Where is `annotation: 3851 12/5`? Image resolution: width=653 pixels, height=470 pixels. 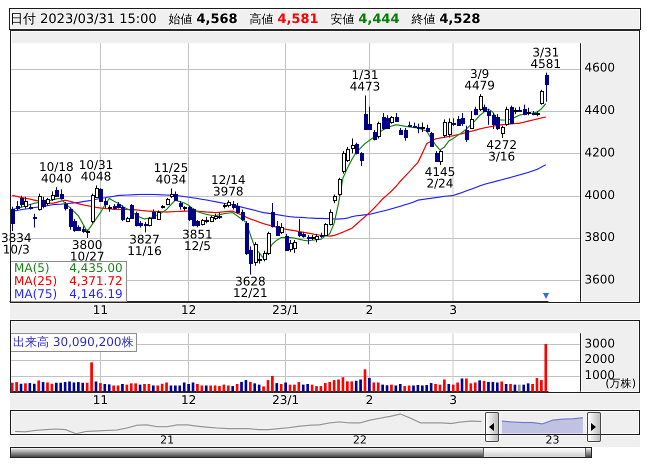
annotation: 3851 12/5 is located at coordinates (197, 240).